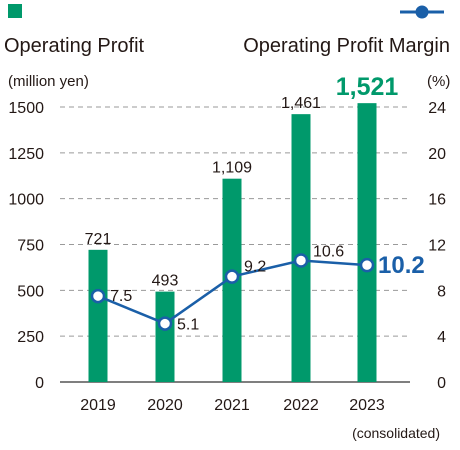 This screenshot has height=450, width=460. Describe the element at coordinates (255, 267) in the screenshot. I see `margin-label-2021: 9.2` at that location.